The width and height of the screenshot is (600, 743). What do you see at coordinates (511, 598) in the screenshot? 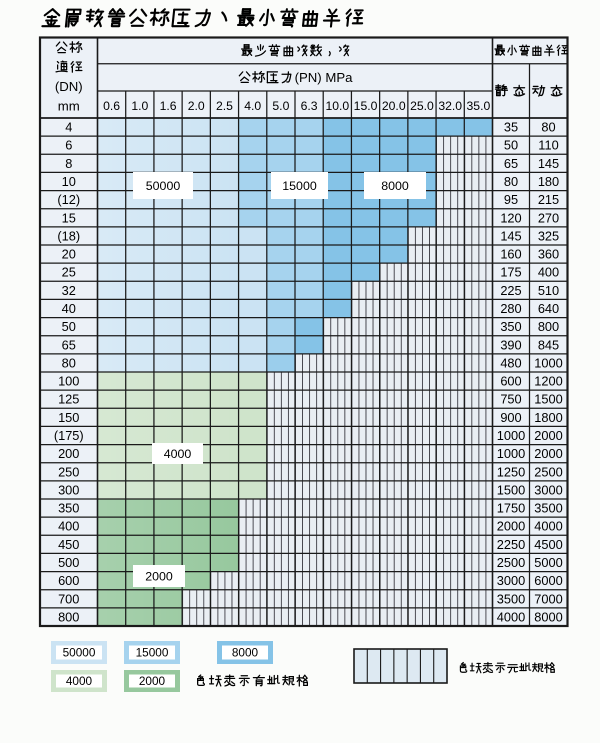
I see `svg-text: 3500` at bounding box center [511, 598].